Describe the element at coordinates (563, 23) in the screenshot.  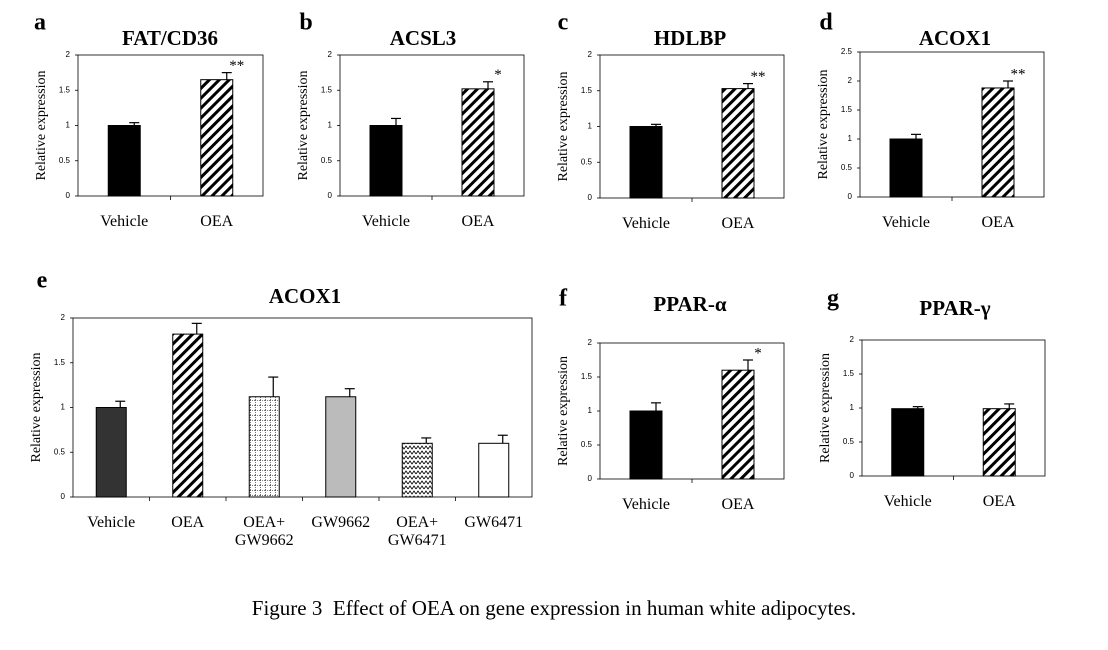
I see `panel-letter: c` at that location.